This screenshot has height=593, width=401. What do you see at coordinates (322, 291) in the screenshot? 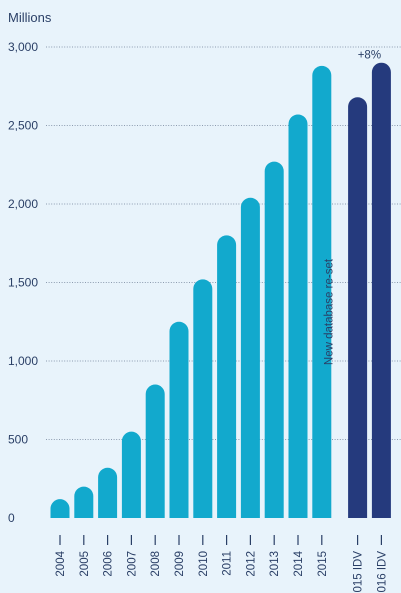
I see `bar-2015` at bounding box center [322, 291].